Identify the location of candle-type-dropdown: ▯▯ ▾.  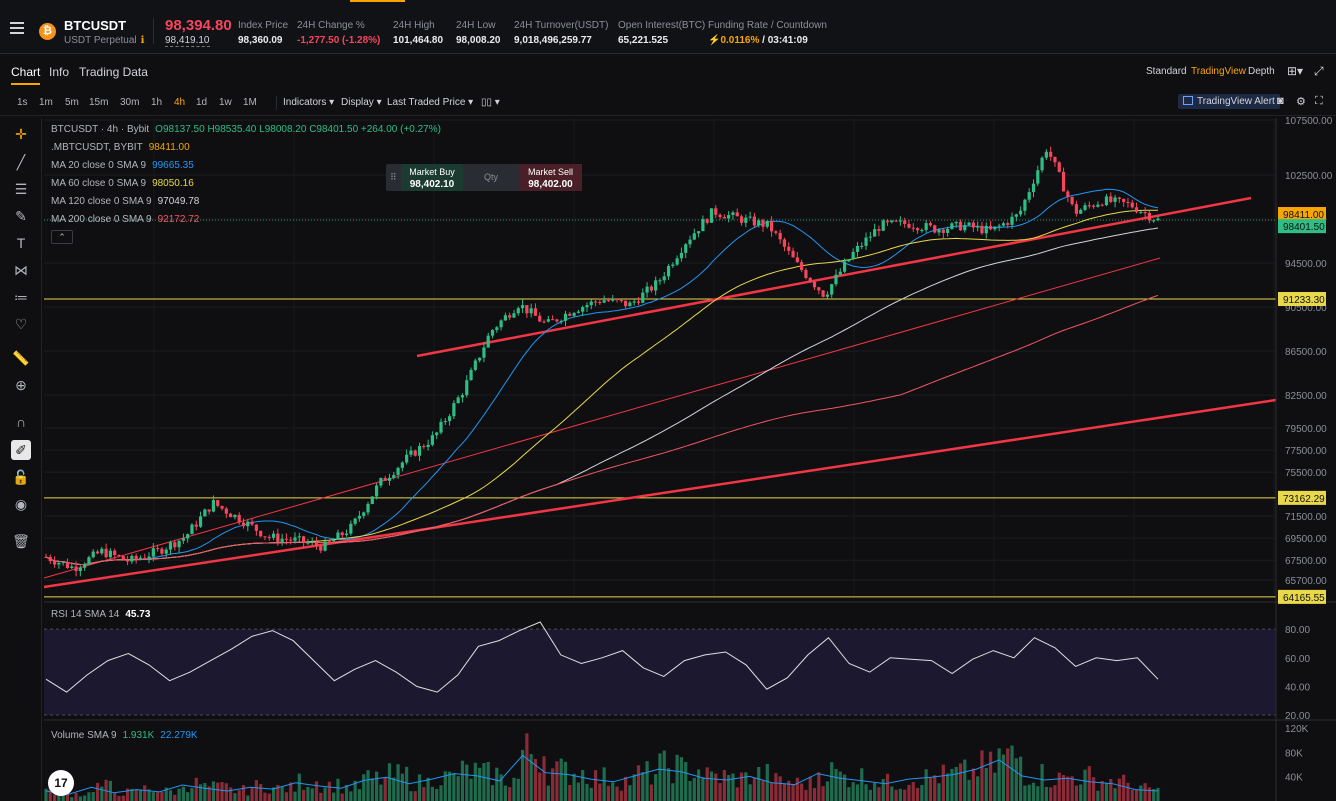
(490, 102).